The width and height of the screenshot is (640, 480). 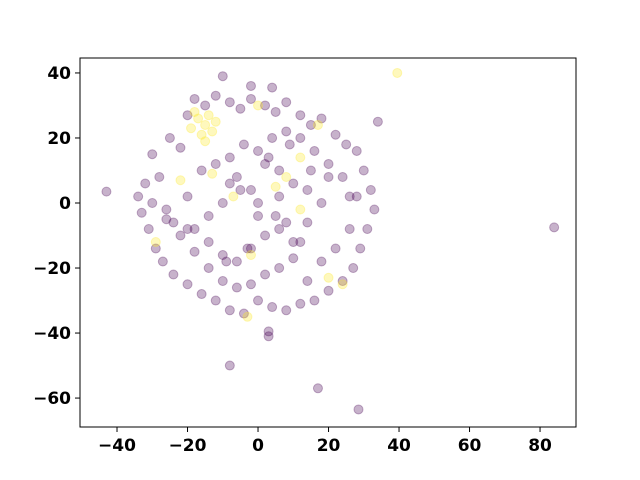 I want to click on x-tick-label: 80, so click(x=540, y=446).